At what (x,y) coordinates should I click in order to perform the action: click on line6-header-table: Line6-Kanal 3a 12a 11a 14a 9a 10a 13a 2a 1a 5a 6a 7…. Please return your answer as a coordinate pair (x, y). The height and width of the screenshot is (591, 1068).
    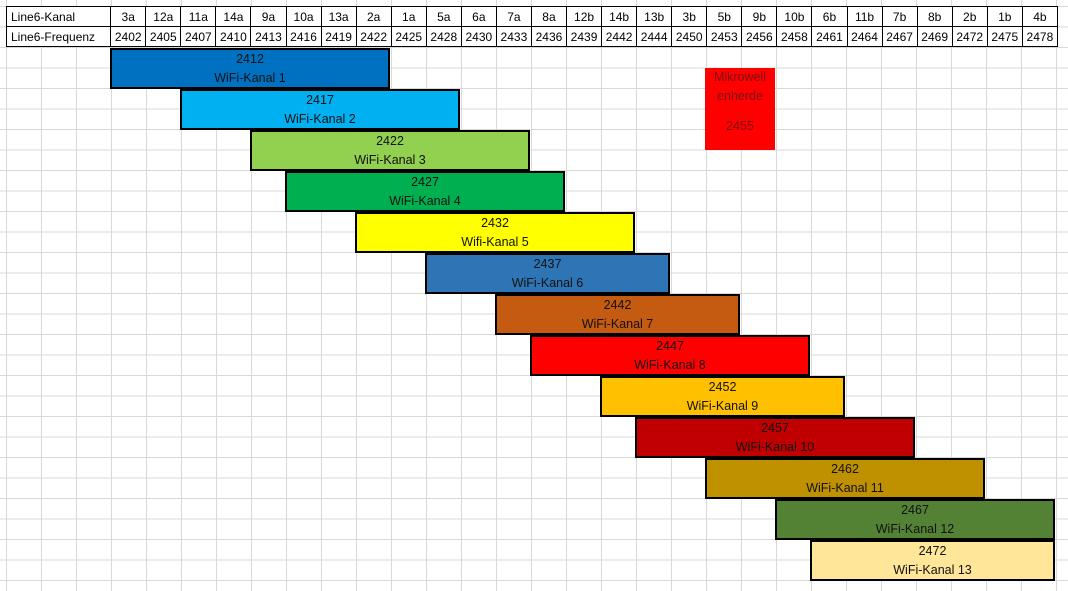
    Looking at the image, I should click on (532, 26).